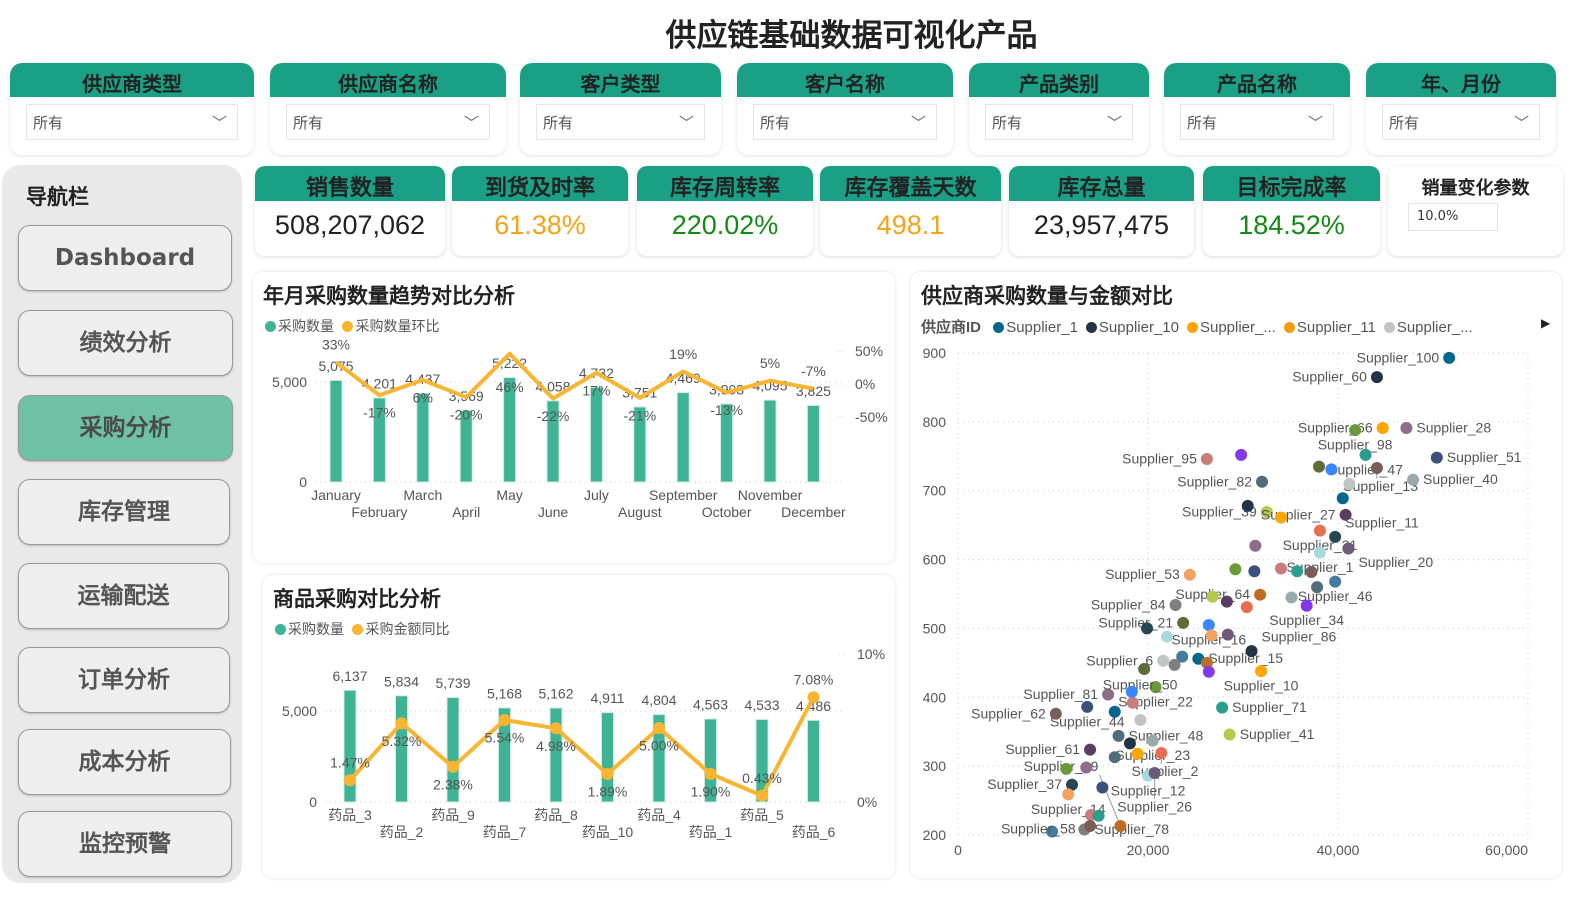  What do you see at coordinates (1453, 217) in the screenshot?
I see `param-input: 10.0%` at bounding box center [1453, 217].